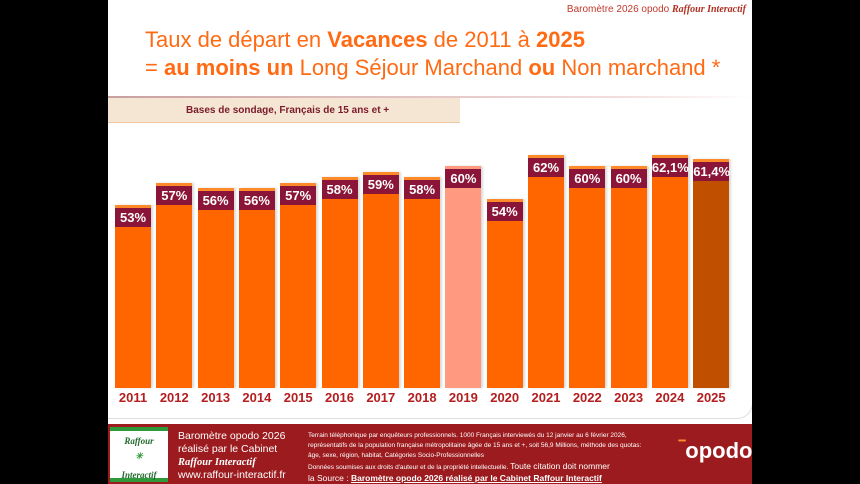 The image size is (860, 484). I want to click on t: ou, so click(542, 67).